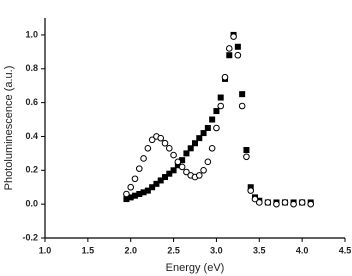 Image resolution: width=352 pixels, height=276 pixels. Describe the element at coordinates (30, 237) in the screenshot. I see `y-tick-label: -0.2` at that location.